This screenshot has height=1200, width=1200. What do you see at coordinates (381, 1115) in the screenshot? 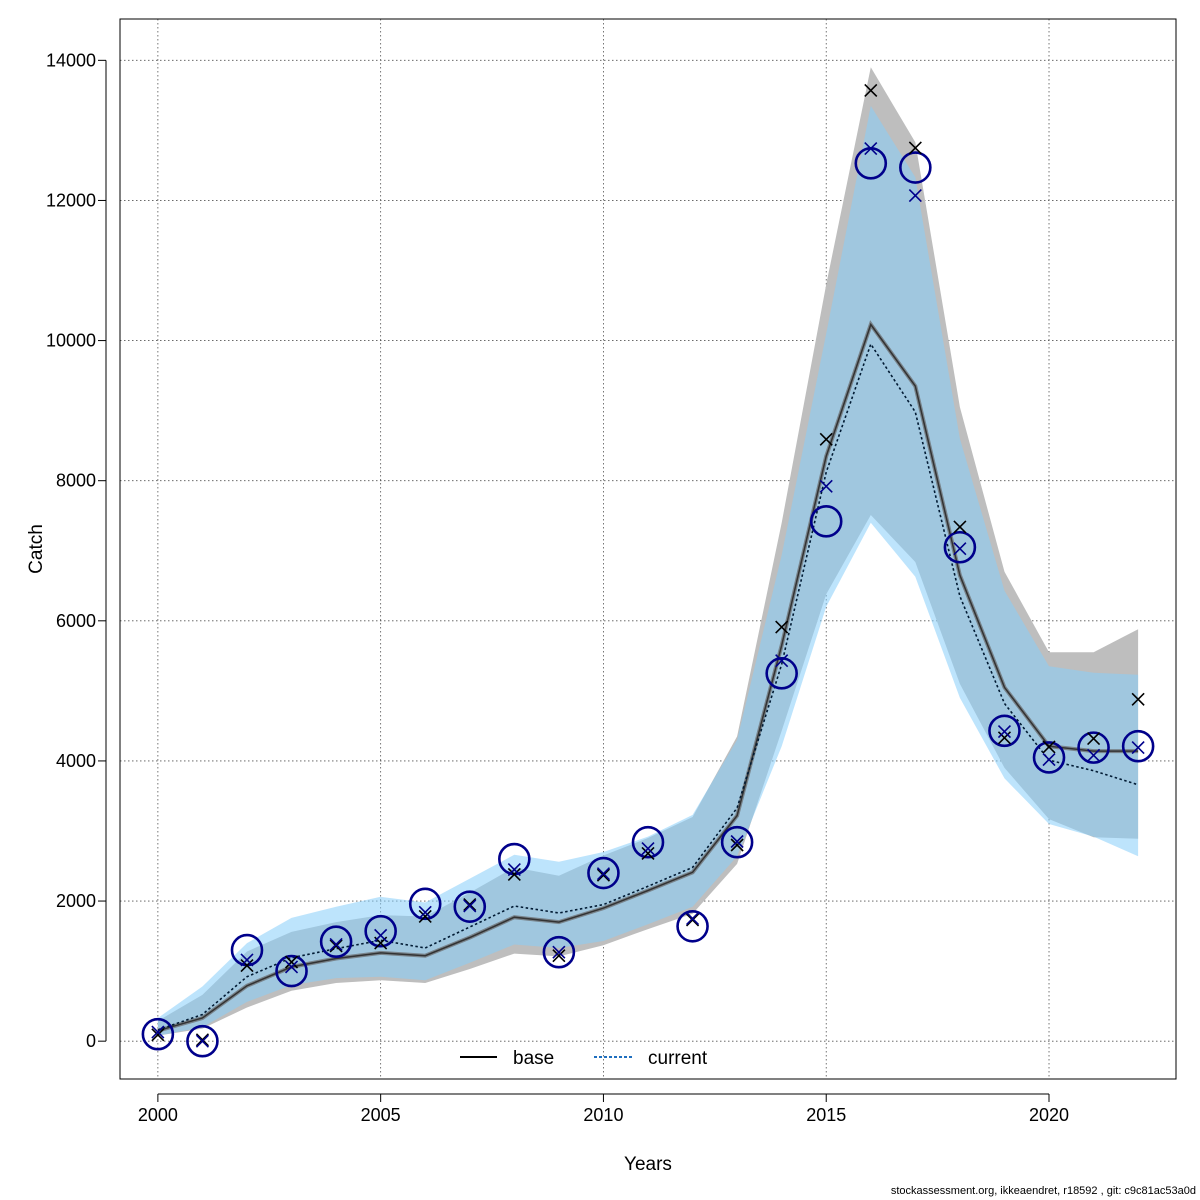
I see `x-tick-label: 2005` at bounding box center [381, 1115].